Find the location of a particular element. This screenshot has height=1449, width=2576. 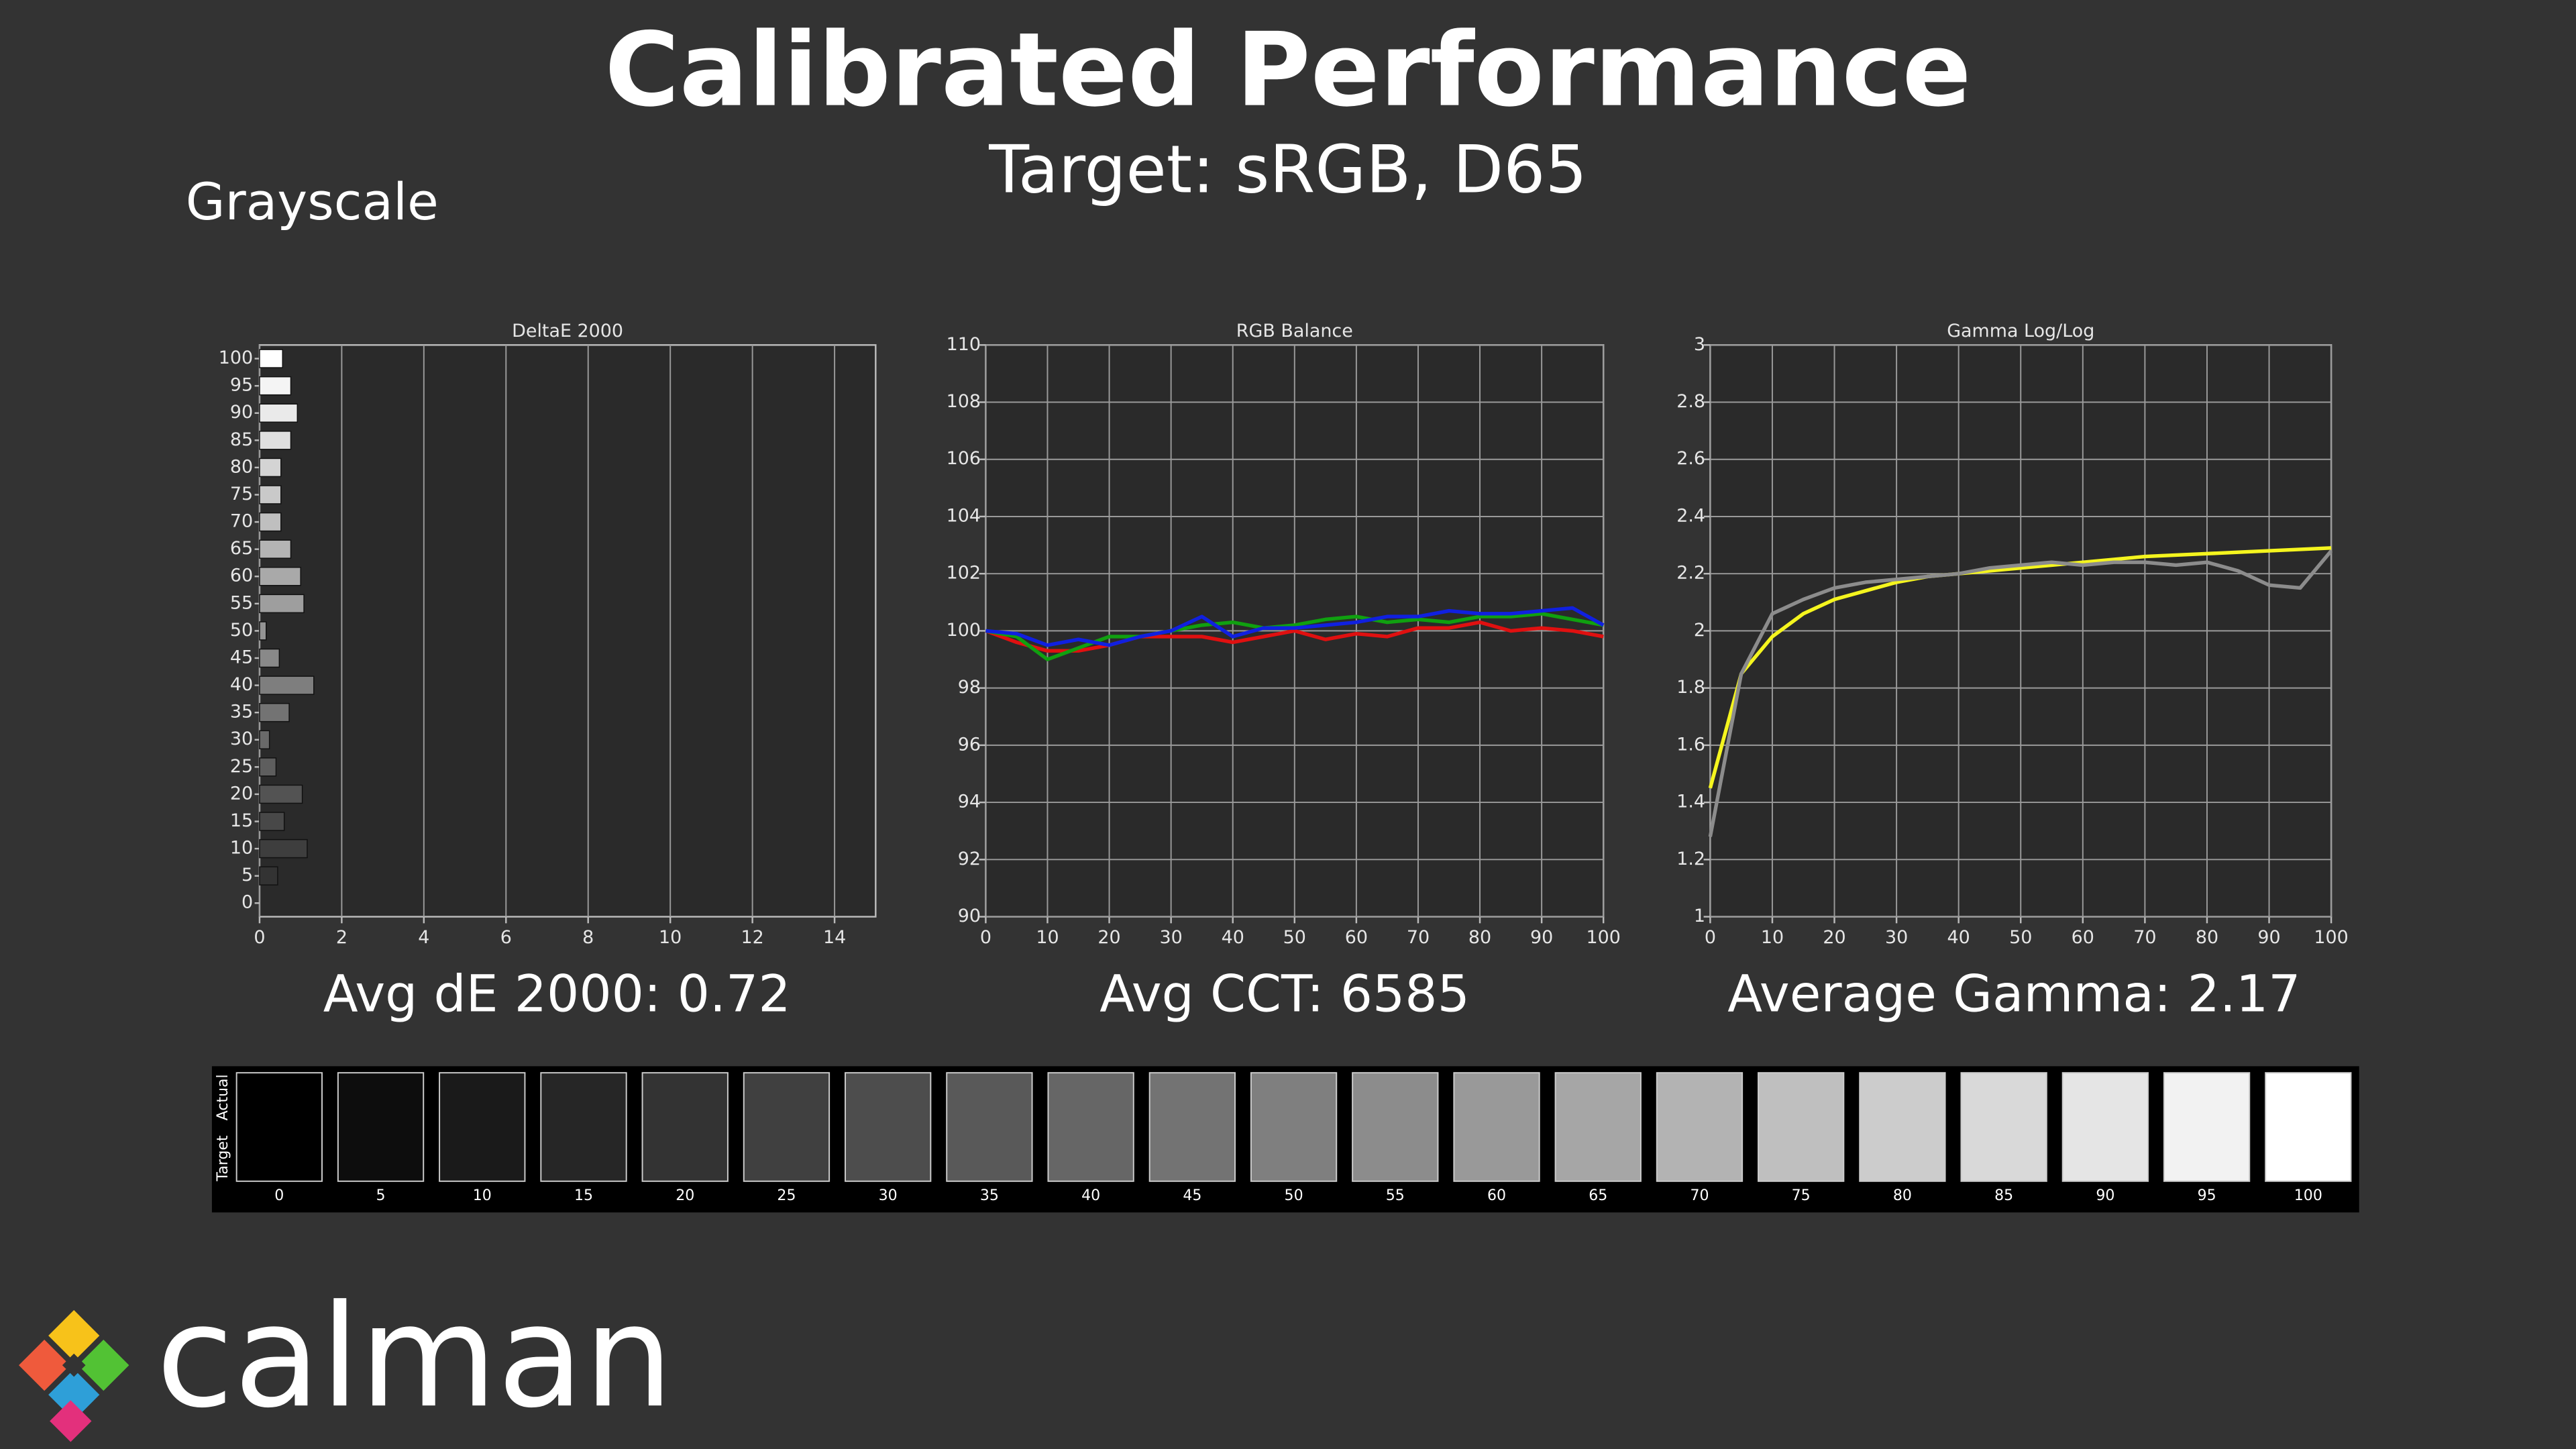

y-tick-label: 100 is located at coordinates (236, 357).